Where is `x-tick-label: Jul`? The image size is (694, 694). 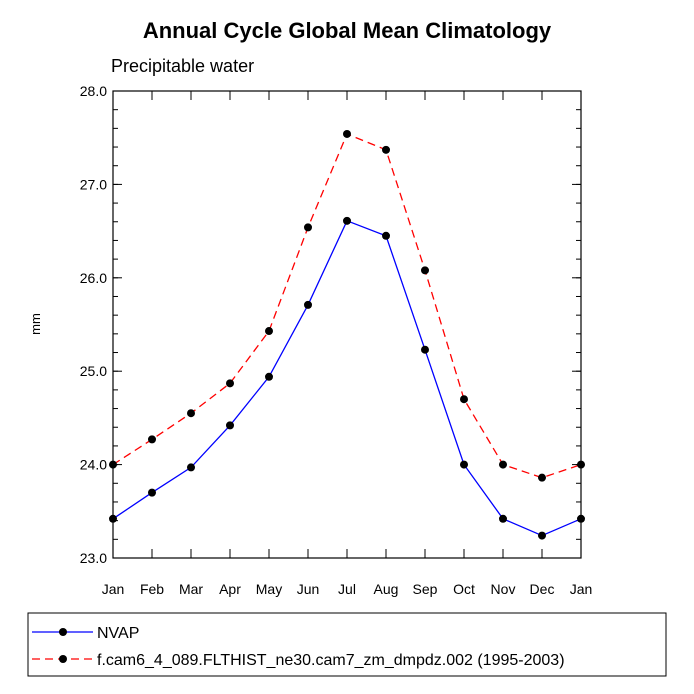
x-tick-label: Jul is located at coordinates (347, 589).